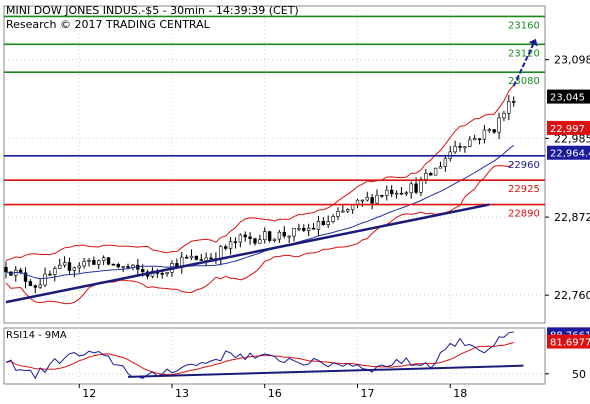 The image size is (590, 404). I want to click on rsi-panel-frame, so click(274, 356).